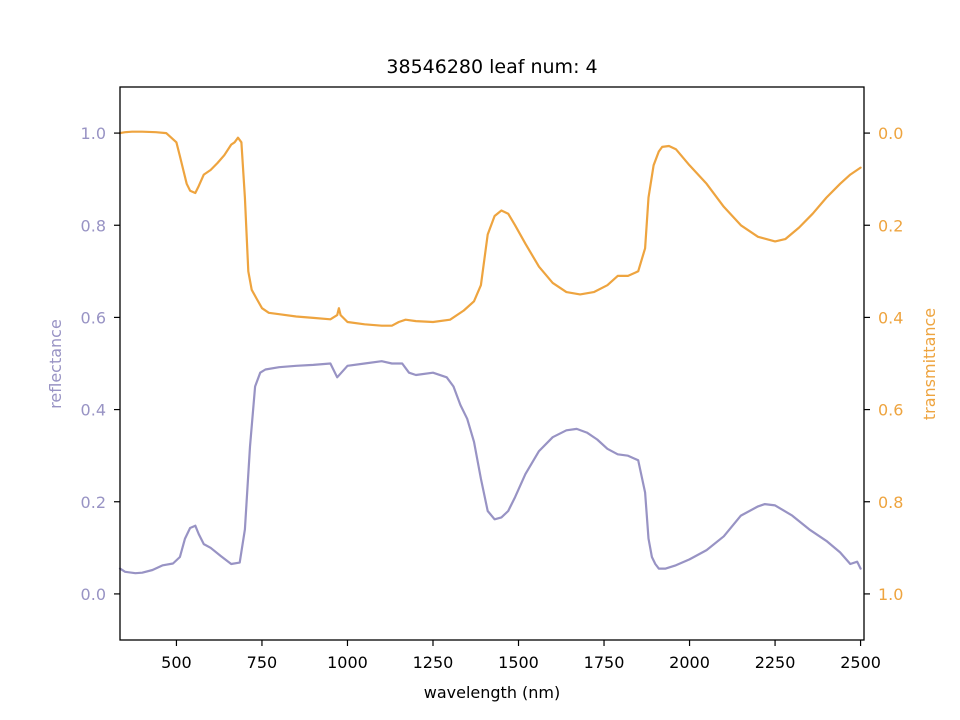  Describe the element at coordinates (93, 502) in the screenshot. I see `left-y-tick-label: 0.2` at that location.